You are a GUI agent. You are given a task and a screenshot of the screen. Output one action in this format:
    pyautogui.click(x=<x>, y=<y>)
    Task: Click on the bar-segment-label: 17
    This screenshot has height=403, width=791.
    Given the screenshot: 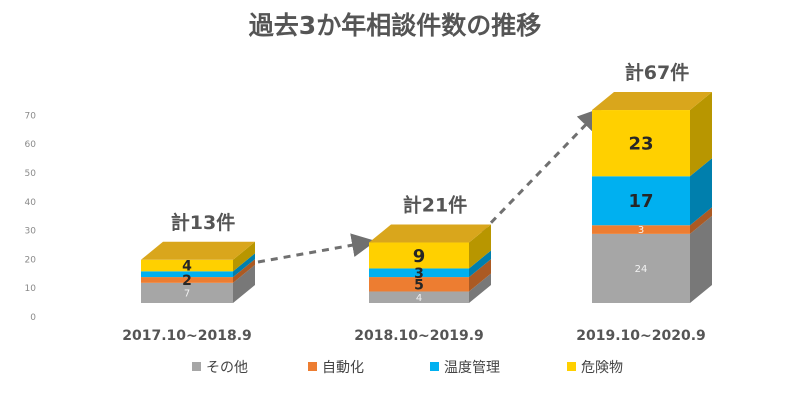 What is the action you would take?
    pyautogui.click(x=640, y=201)
    